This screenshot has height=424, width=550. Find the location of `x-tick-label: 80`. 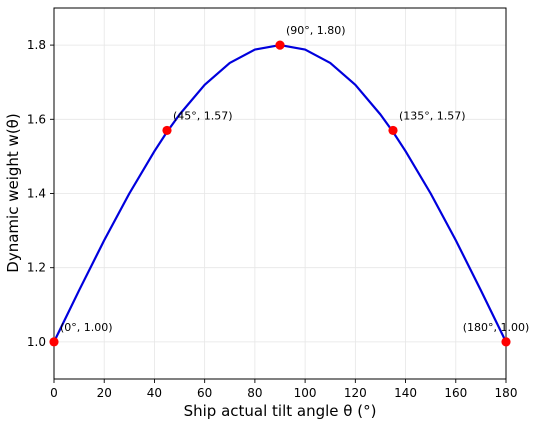

x-tick-label: 80 is located at coordinates (254, 393).